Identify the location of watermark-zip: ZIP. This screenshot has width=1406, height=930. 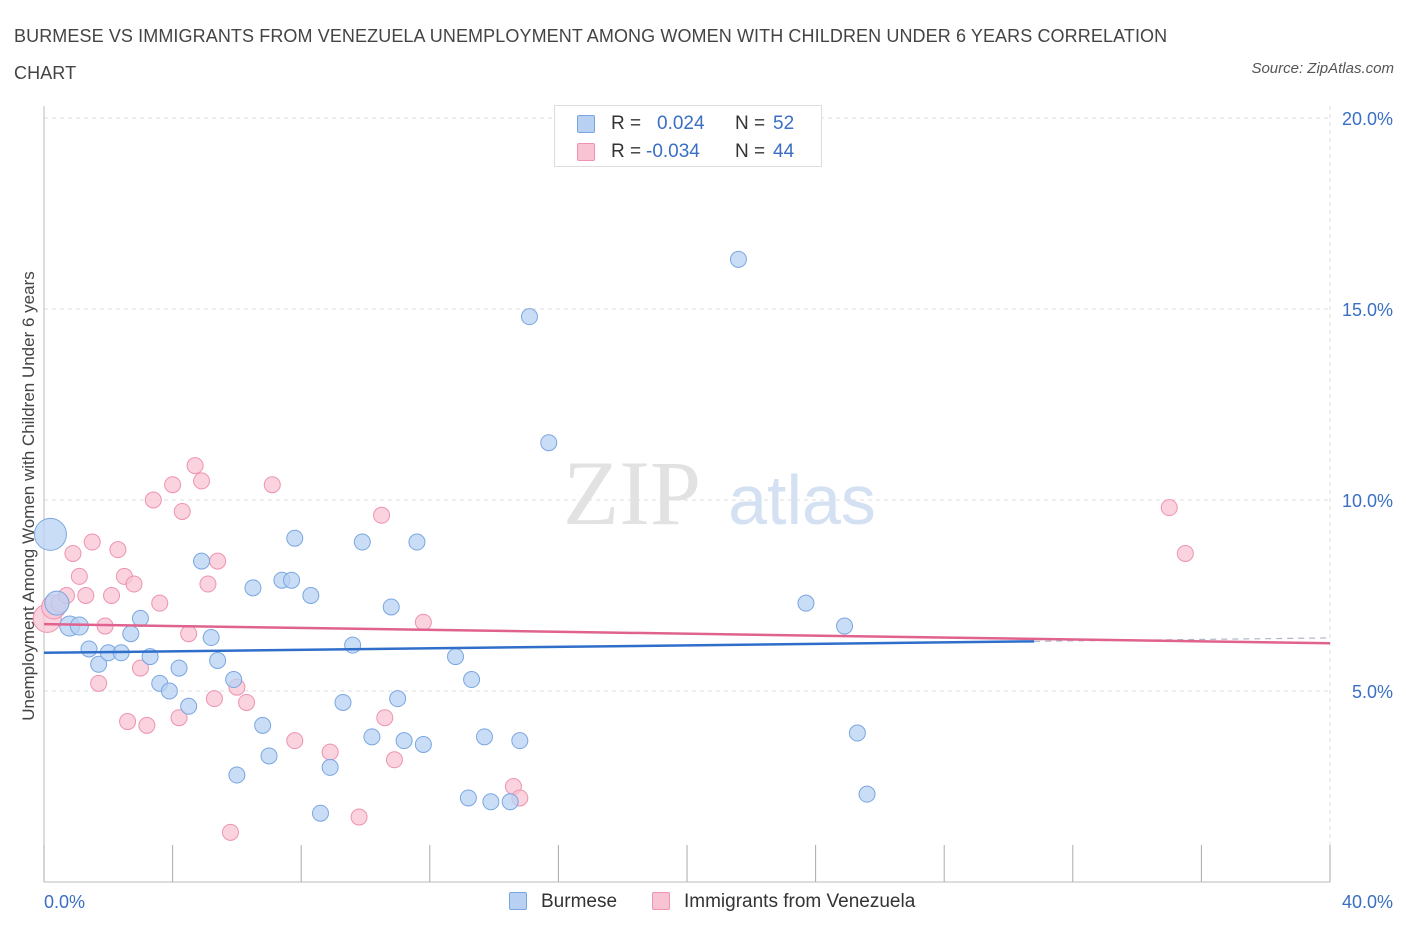
(632, 493).